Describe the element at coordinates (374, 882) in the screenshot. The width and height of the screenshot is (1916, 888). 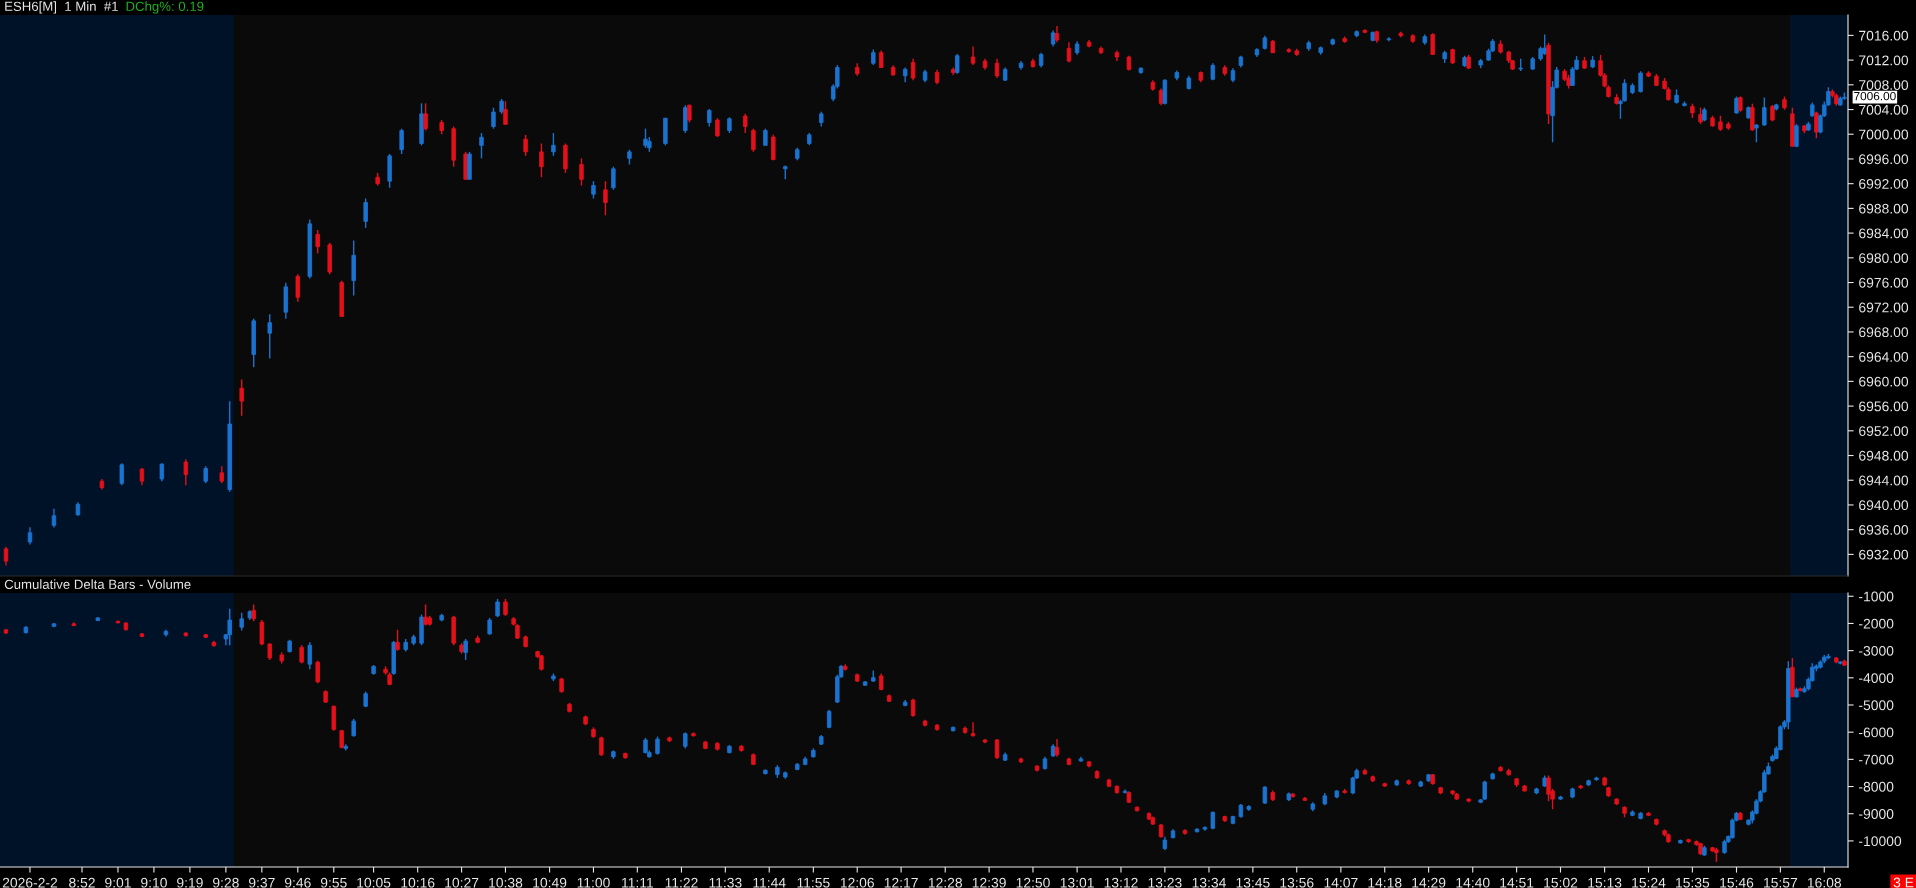
I see `x-tick-label: 10:05` at that location.